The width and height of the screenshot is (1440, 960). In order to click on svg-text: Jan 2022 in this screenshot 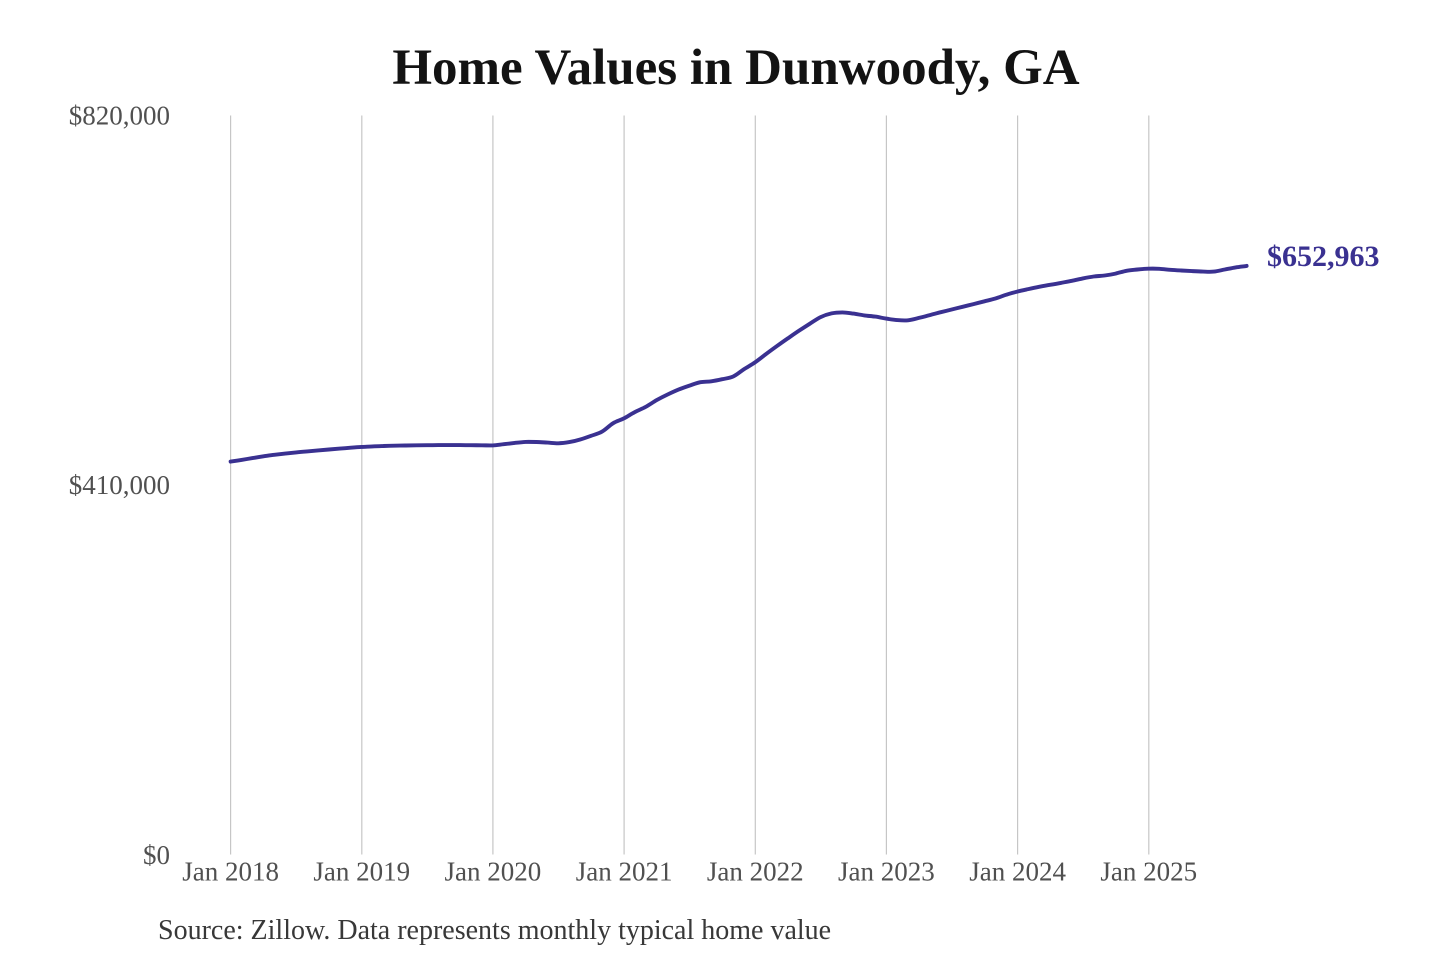, I will do `click(755, 872)`.